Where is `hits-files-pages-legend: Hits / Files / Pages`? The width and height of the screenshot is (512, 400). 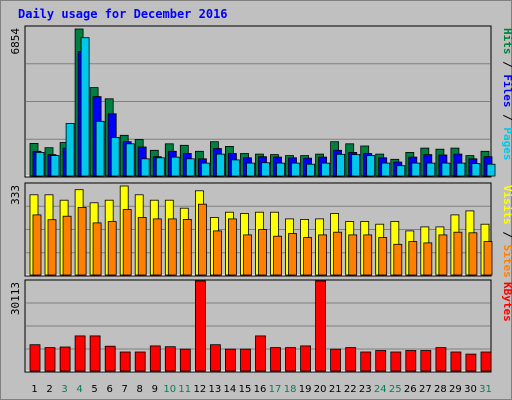
hits-files-pages-legend: Hits / Files / Pages is located at coordinates (506, 94).